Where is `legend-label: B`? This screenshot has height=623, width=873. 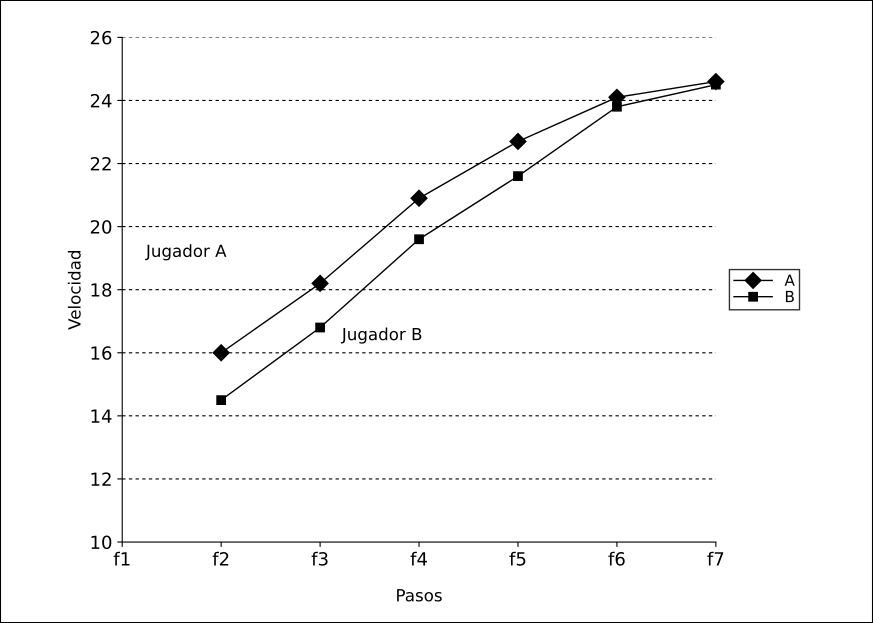 legend-label: B is located at coordinates (790, 296).